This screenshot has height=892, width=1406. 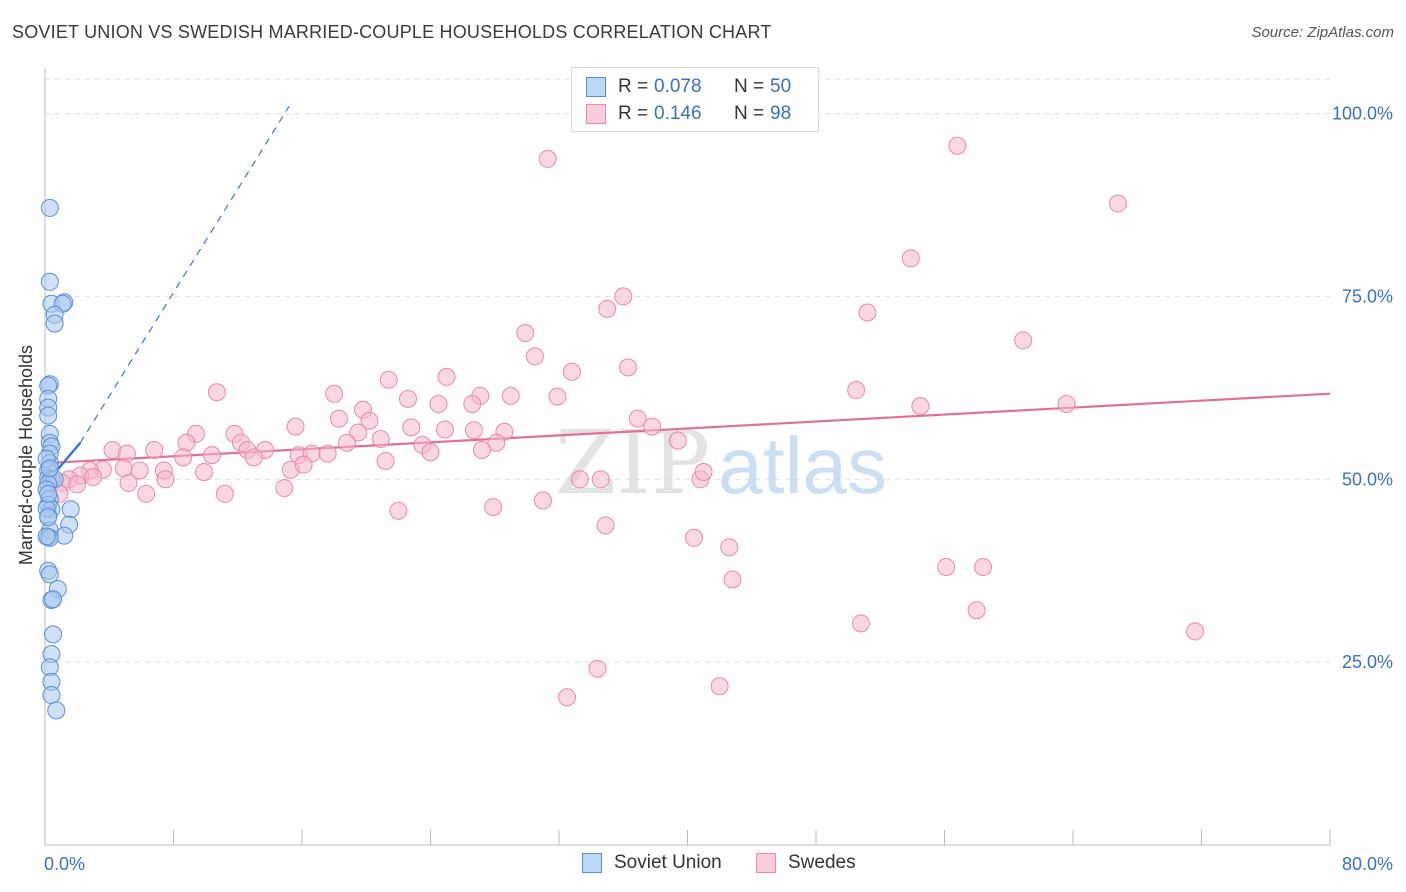 What do you see at coordinates (781, 86) in the screenshot?
I see `n-value: 50` at bounding box center [781, 86].